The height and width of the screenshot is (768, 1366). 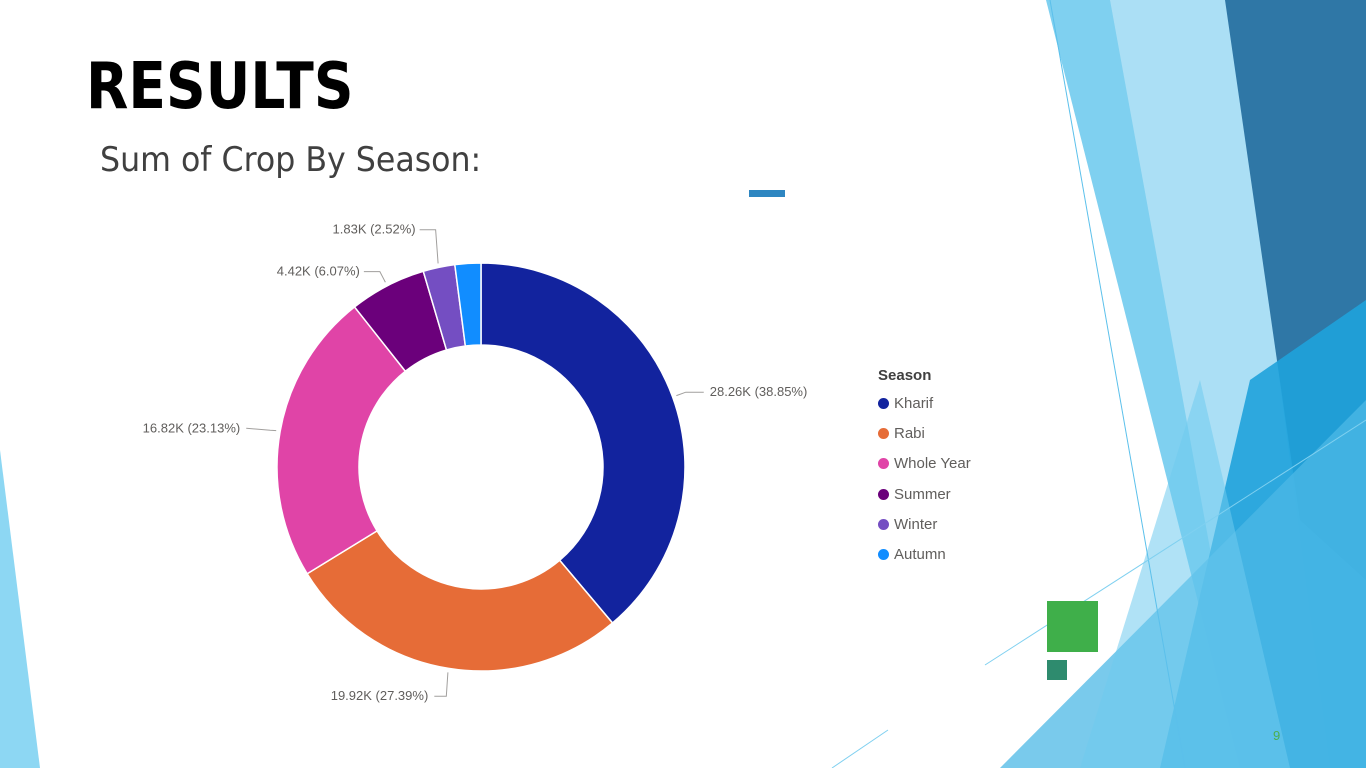 I want to click on deco-shape-triangle, so click(x=1185, y=574).